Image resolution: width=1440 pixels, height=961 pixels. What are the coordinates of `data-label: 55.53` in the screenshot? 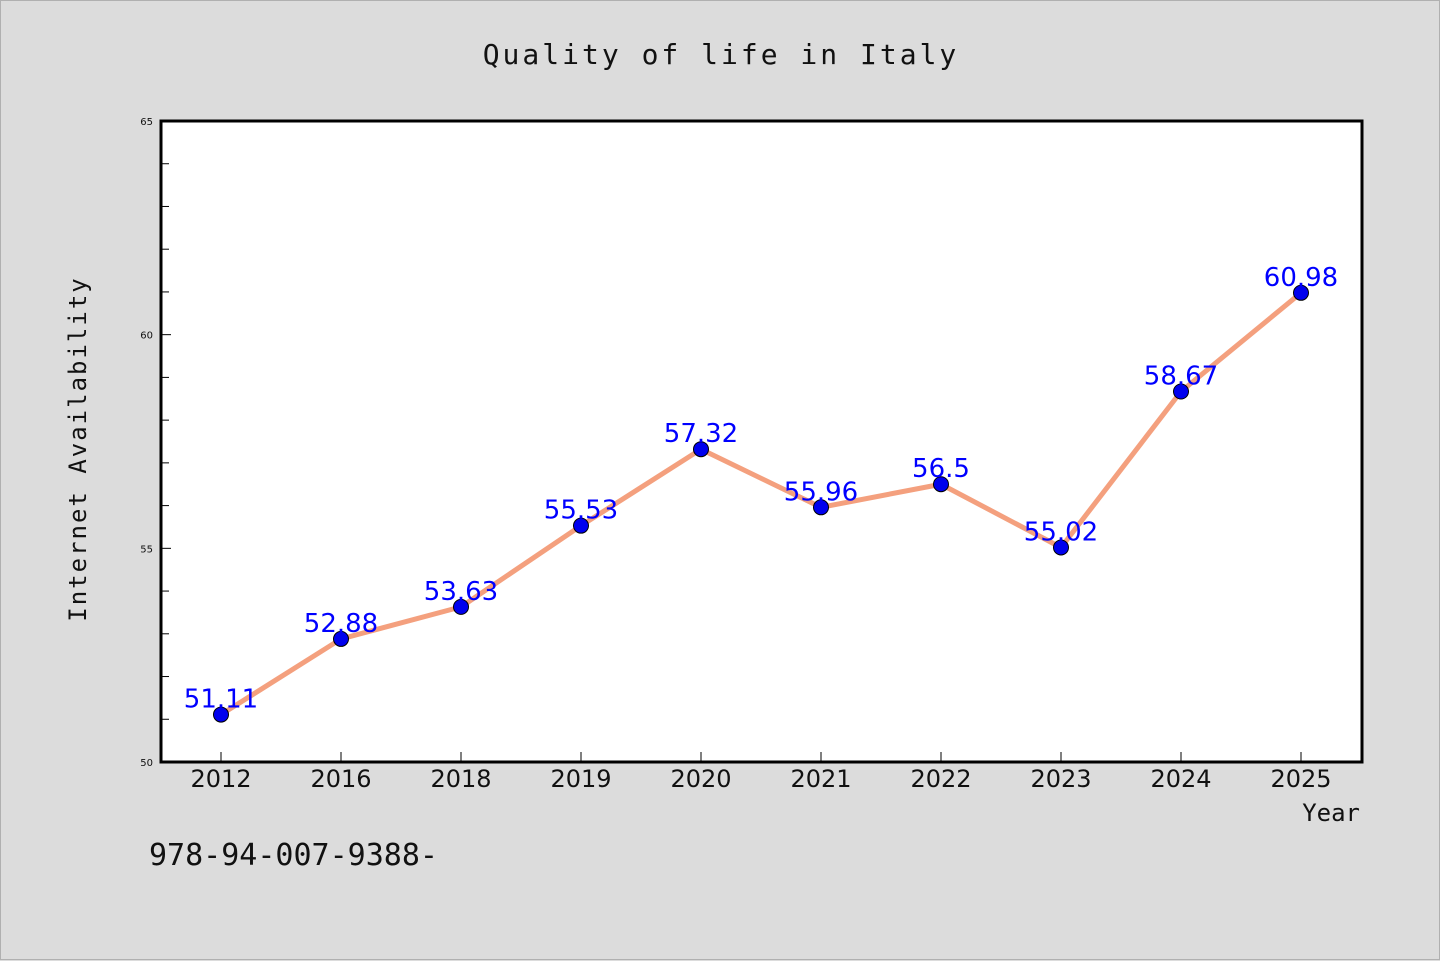 It's located at (581, 511).